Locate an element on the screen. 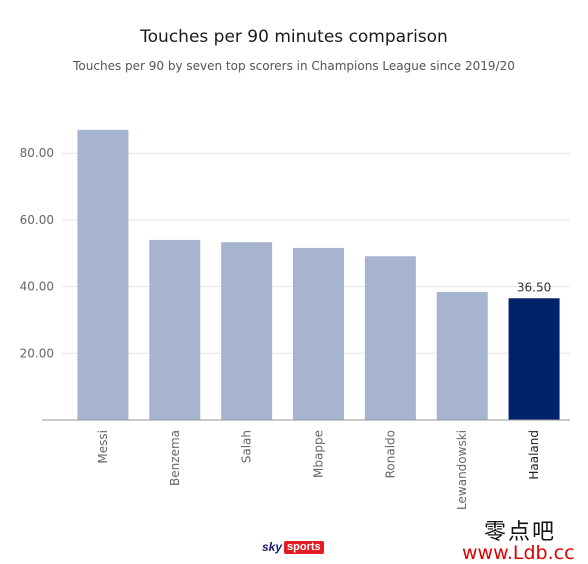 The image size is (588, 564). x-tick-label: Lewandowski is located at coordinates (462, 470).